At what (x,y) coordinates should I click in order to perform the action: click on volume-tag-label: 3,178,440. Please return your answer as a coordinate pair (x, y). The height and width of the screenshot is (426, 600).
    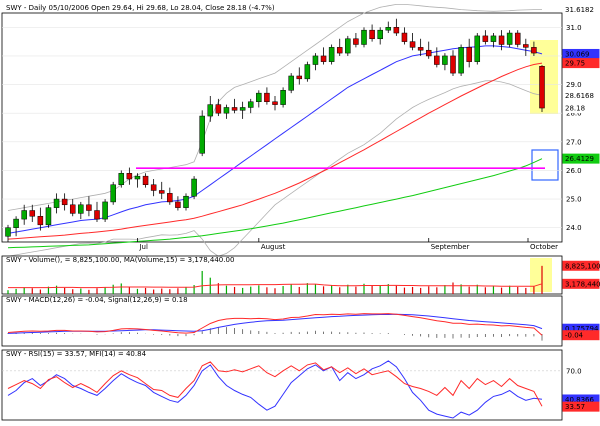
    Looking at the image, I should click on (582, 284).